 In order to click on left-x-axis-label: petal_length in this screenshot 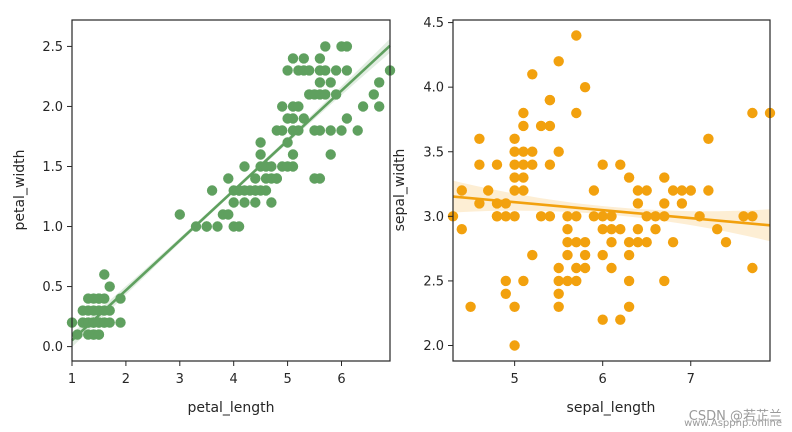, I will do `click(230, 408)`.